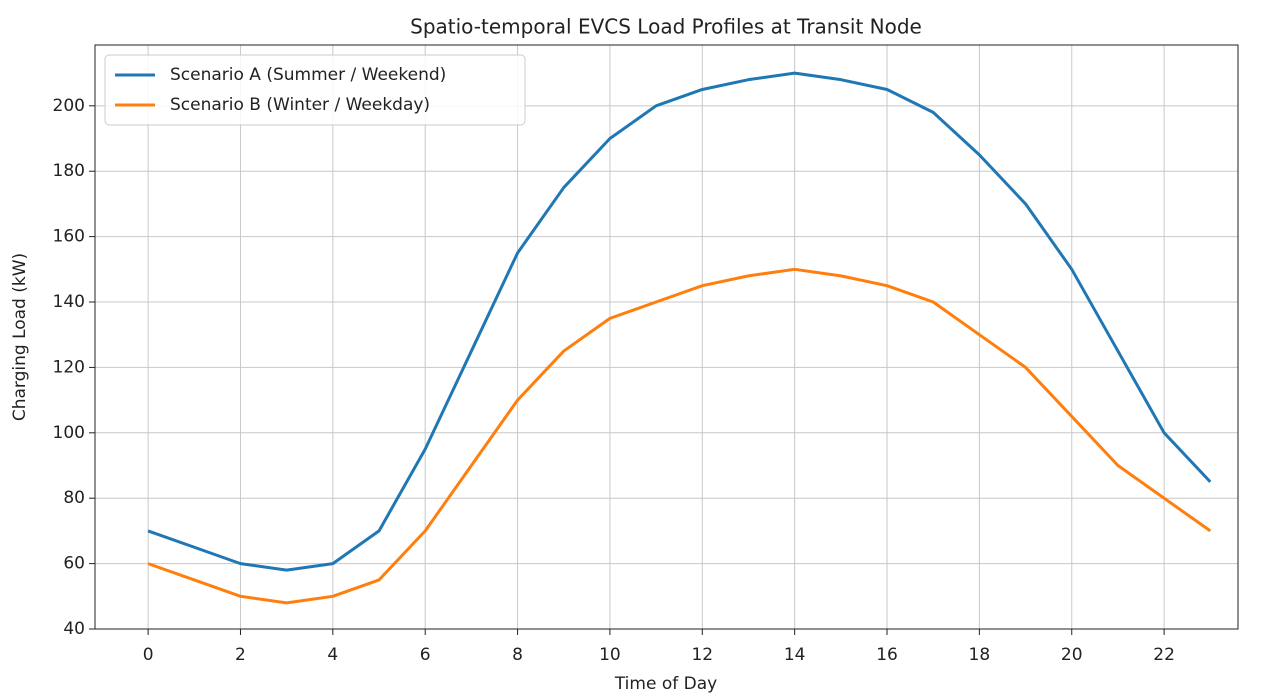 The image size is (1266, 695). Describe the element at coordinates (300, 105) in the screenshot. I see `legend-label: Scenario B (Winter / Weekday)` at that location.